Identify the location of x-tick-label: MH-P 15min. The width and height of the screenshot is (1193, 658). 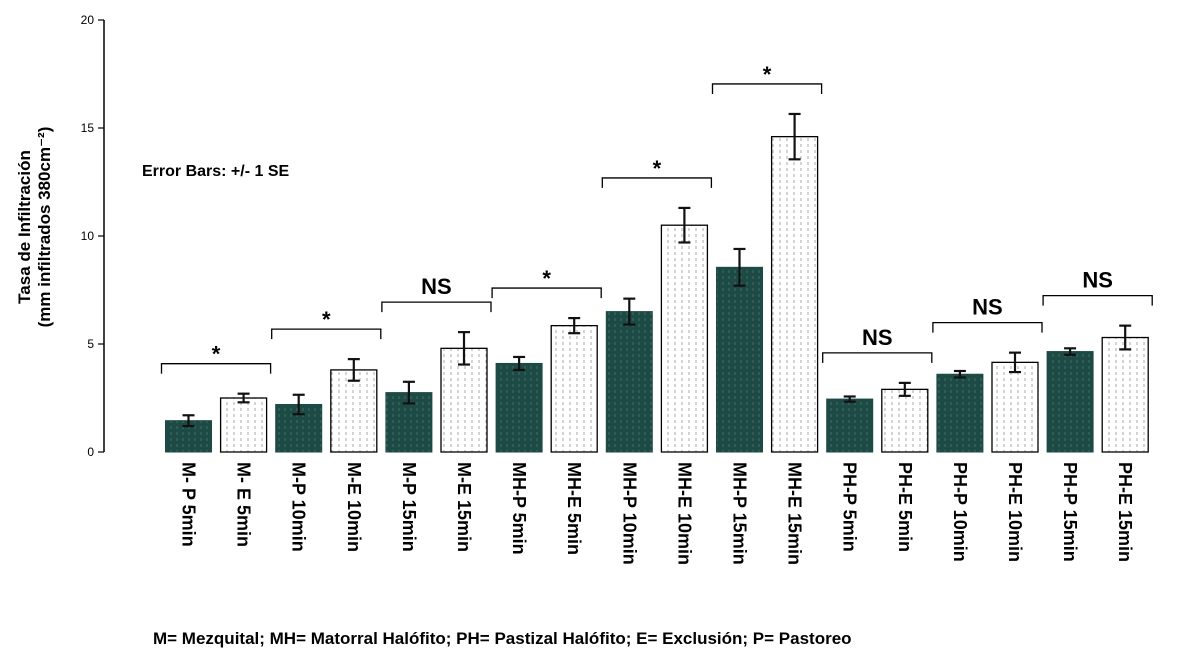
(740, 513).